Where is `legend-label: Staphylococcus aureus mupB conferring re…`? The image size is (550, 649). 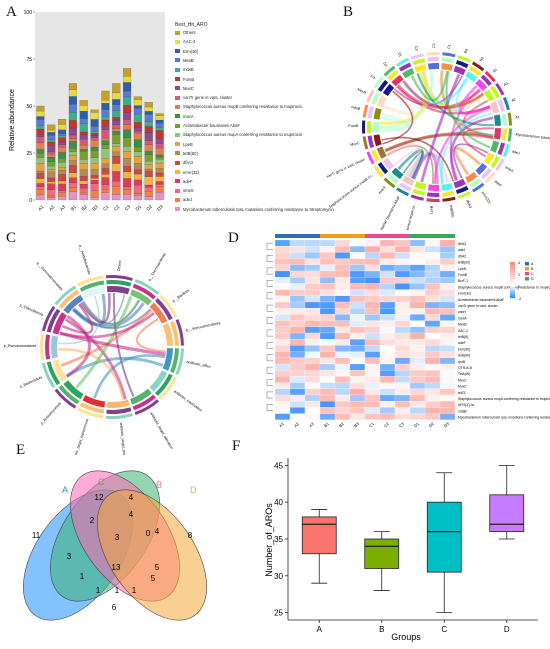
legend-label: Staphylococcus aureus mupB conferring re… is located at coordinates (243, 107).